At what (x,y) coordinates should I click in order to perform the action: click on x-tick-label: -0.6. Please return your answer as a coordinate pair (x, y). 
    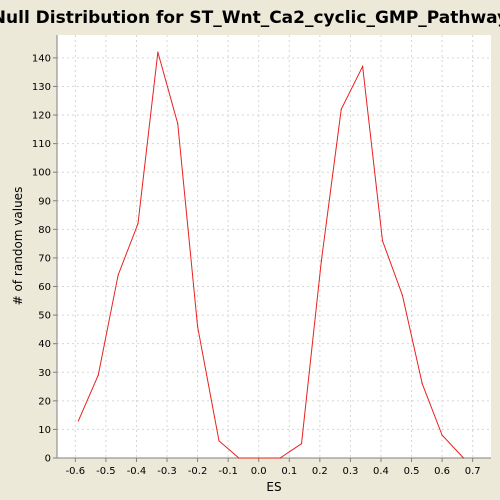
    Looking at the image, I should click on (76, 471).